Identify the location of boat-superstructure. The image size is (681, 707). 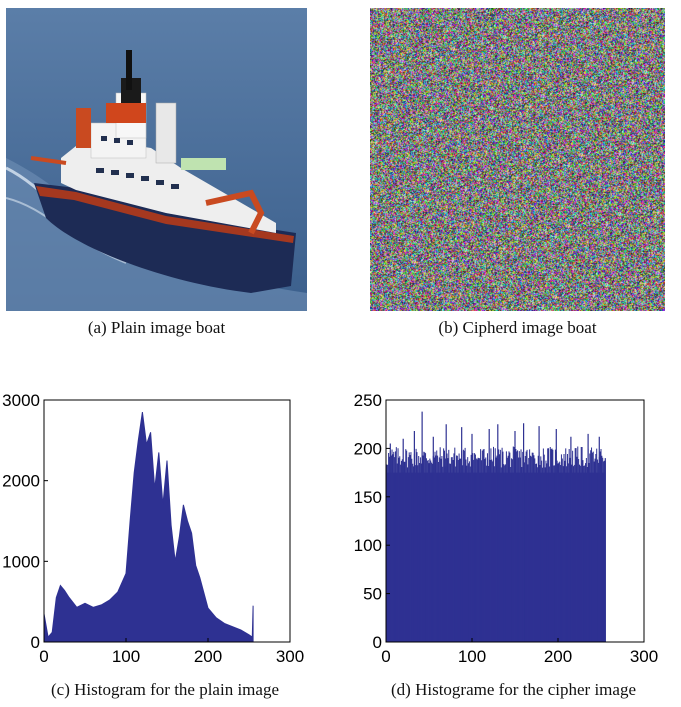
(168, 185).